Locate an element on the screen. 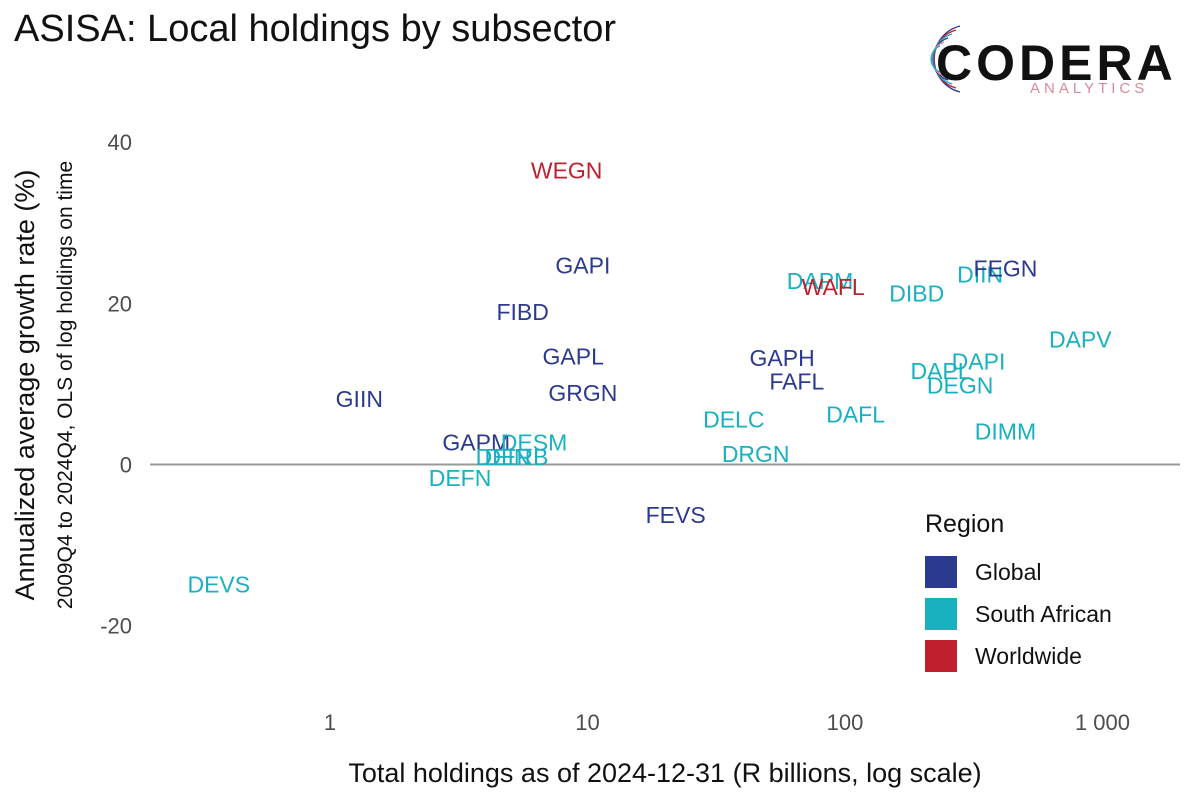 The image size is (1200, 800). point-label: GIIN is located at coordinates (359, 399).